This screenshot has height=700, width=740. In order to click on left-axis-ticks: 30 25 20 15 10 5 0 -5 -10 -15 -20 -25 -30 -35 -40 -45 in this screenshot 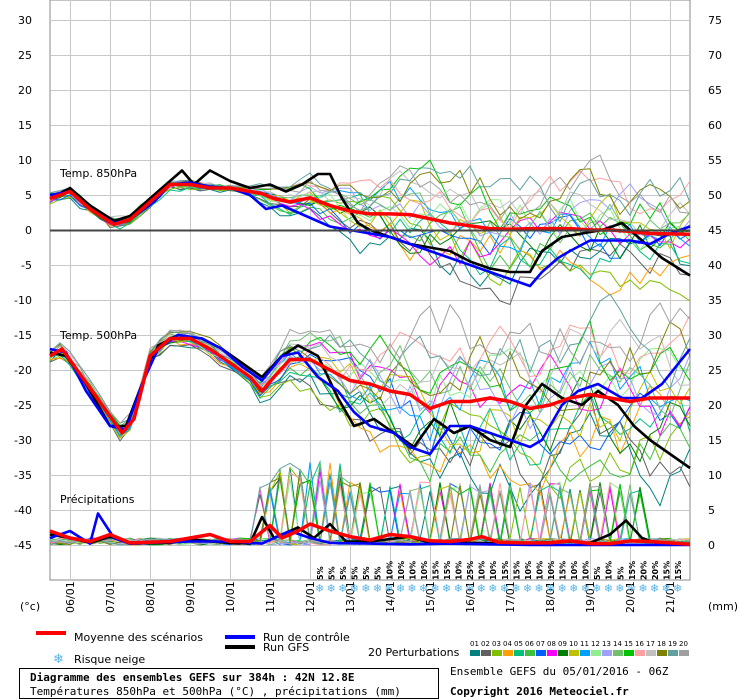, I will do `click(23, 283)`.